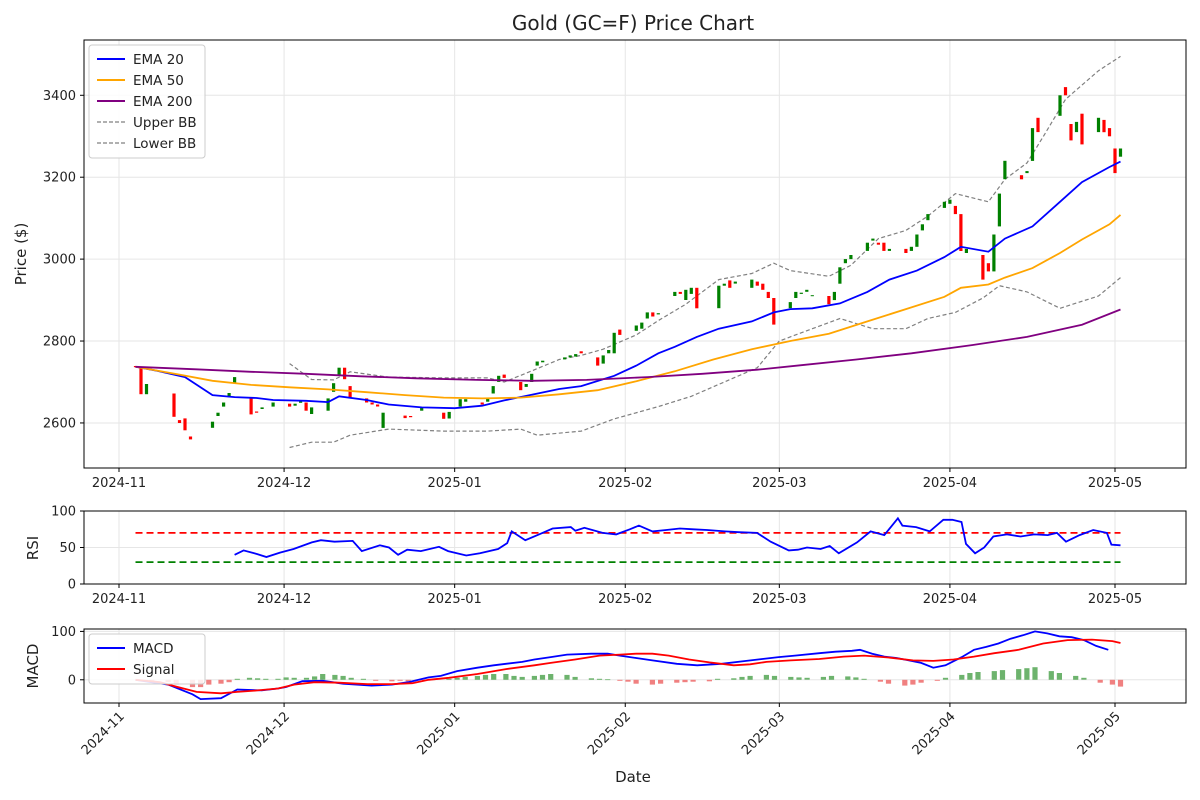 This screenshot has height=800, width=1200. Describe the element at coordinates (779, 599) in the screenshot. I see `x-tick-label: 2025-03` at that location.